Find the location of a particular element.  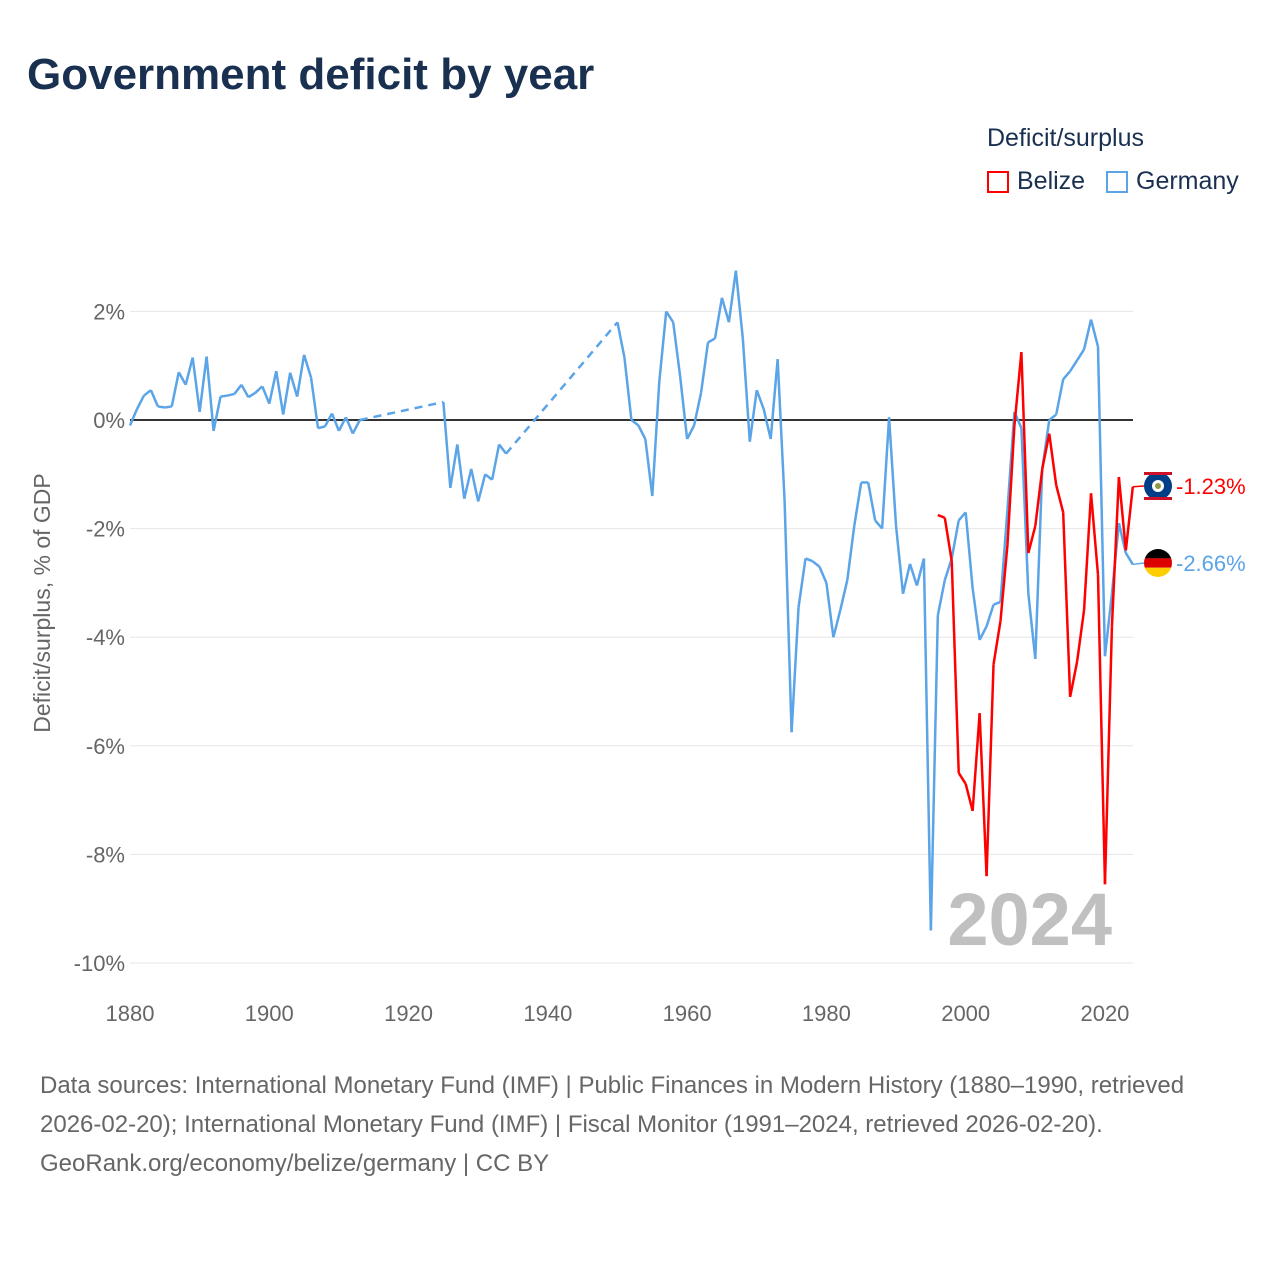

flag-emblem is located at coordinates (1158, 486).